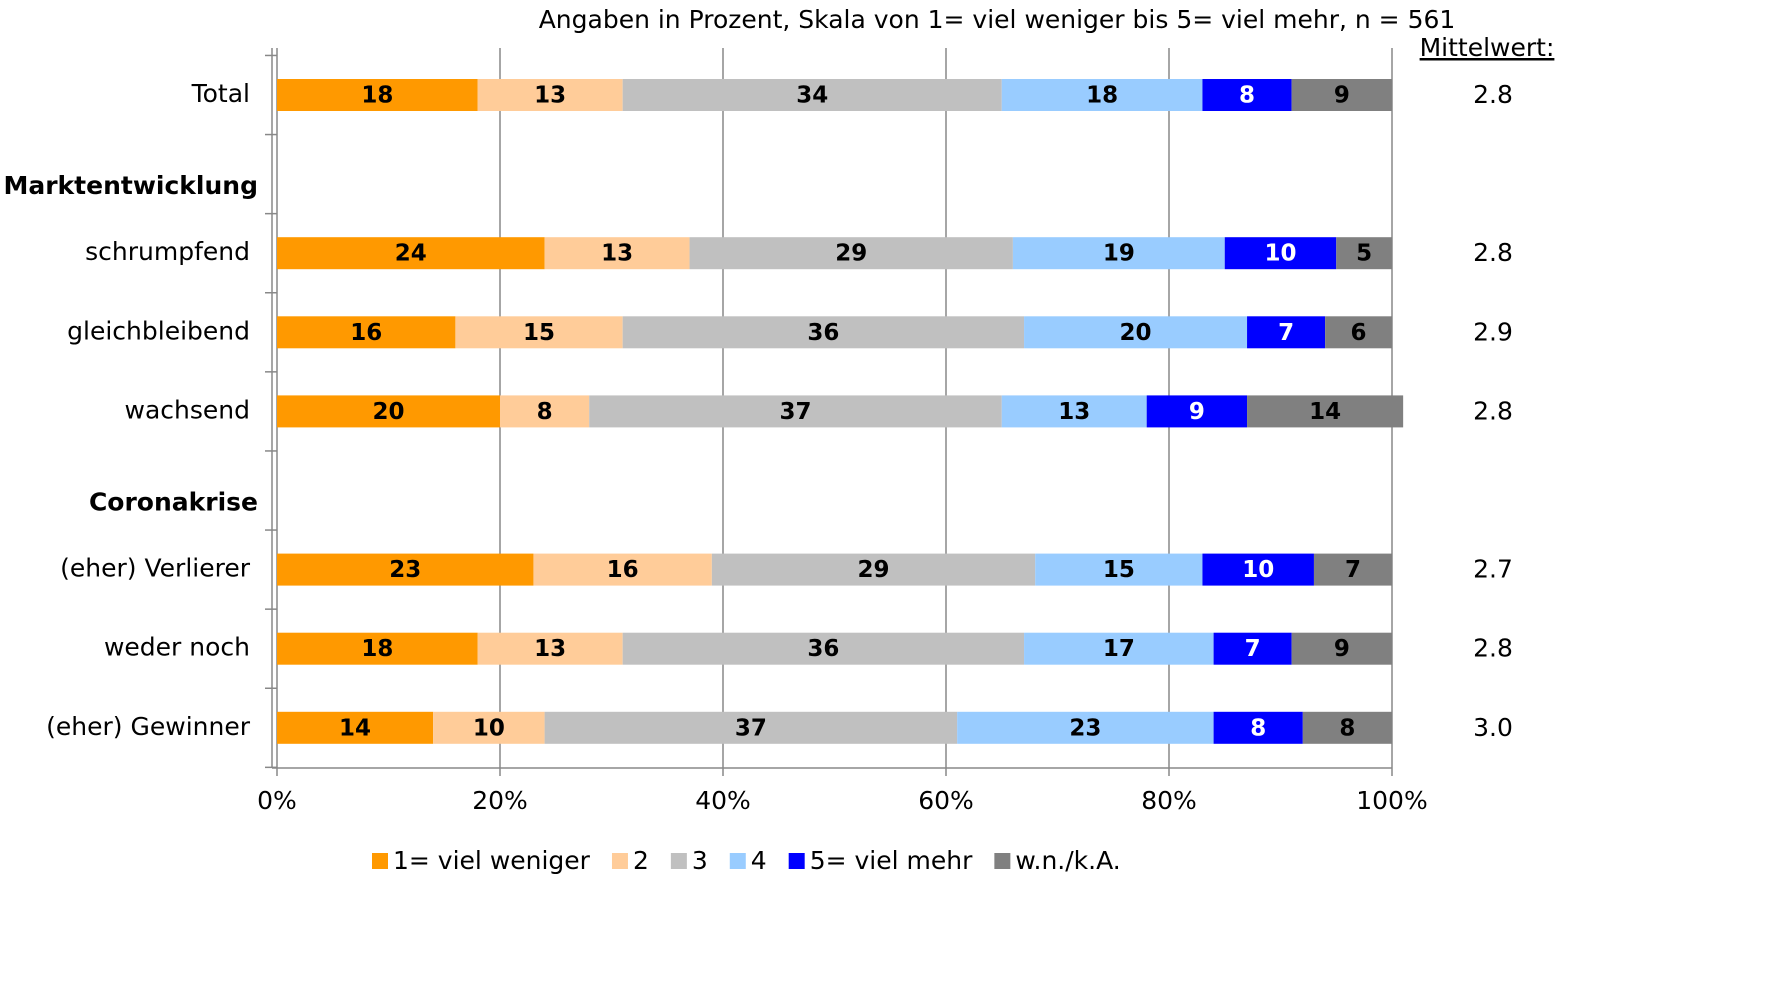 This screenshot has width=1767, height=986. Describe the element at coordinates (173, 502) in the screenshot. I see `group-label: Coronakrise` at that location.